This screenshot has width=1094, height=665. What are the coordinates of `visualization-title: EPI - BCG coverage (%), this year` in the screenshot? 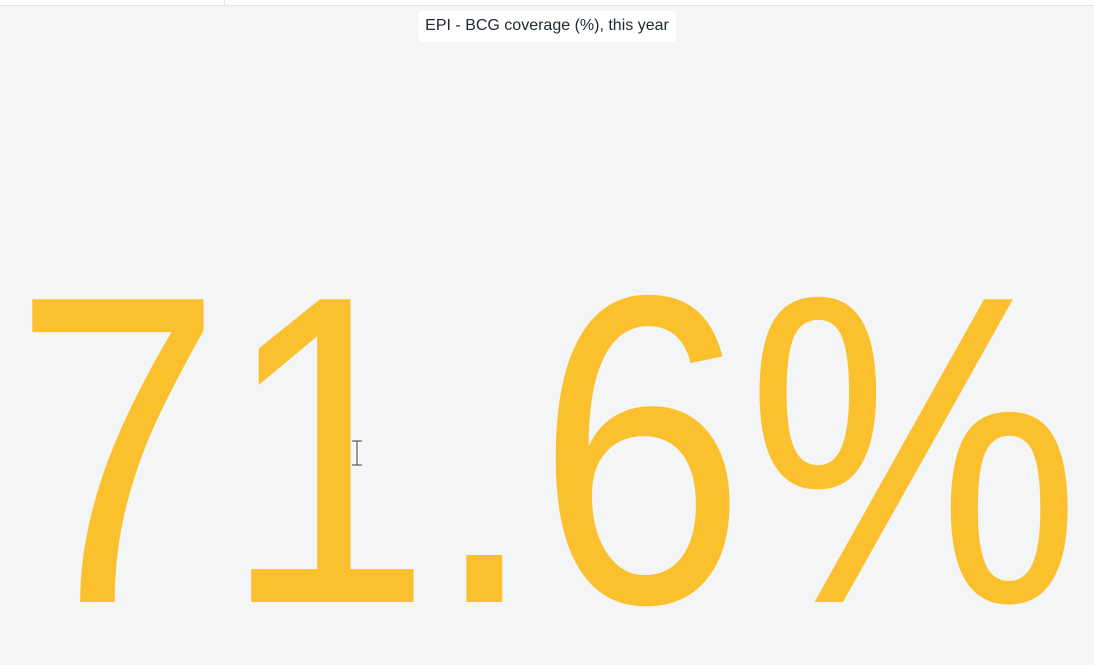 It's located at (547, 26).